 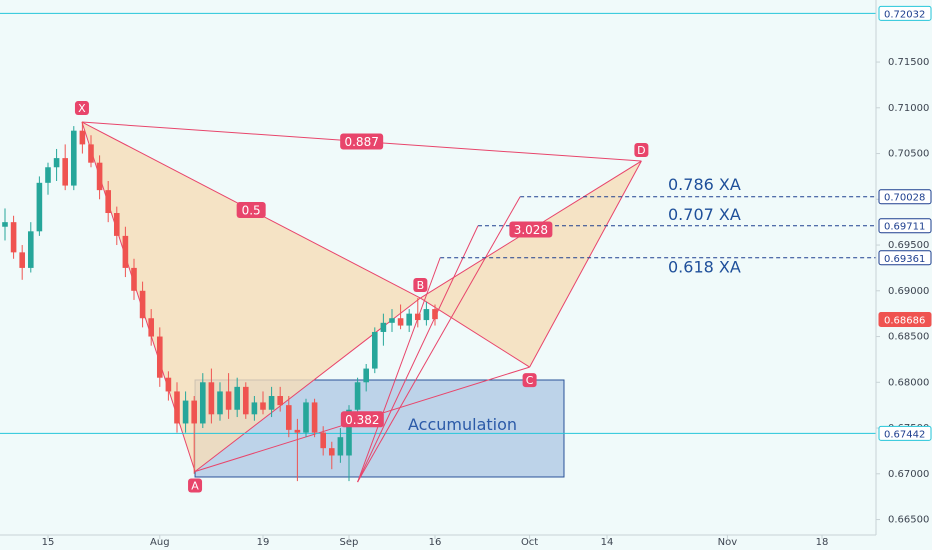 I want to click on current-price-tag-box, so click(x=905, y=320).